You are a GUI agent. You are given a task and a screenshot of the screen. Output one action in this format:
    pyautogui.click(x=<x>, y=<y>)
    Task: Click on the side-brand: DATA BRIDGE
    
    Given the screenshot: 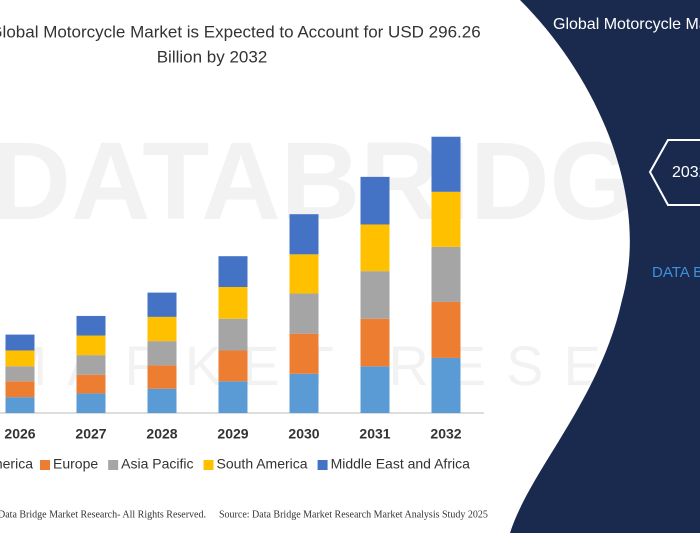 What is the action you would take?
    pyautogui.click(x=676, y=272)
    